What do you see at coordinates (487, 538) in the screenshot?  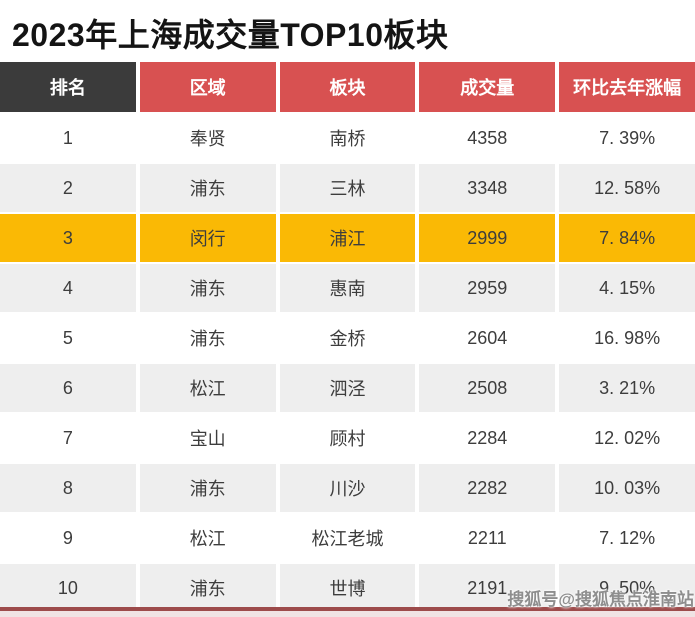 I see `cell-volume: 2211` at bounding box center [487, 538].